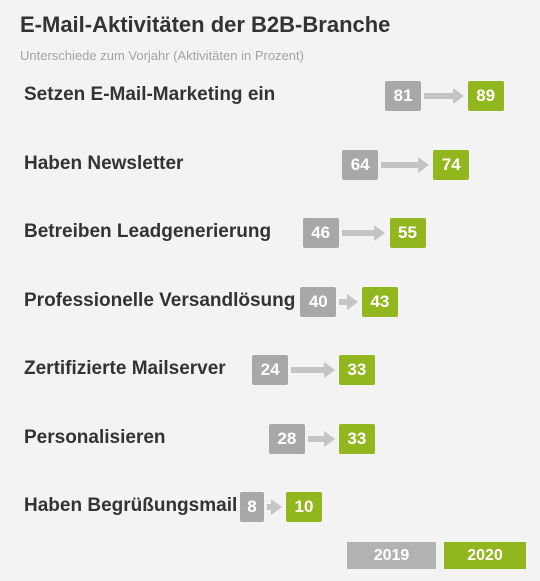 This screenshot has width=540, height=581. What do you see at coordinates (95, 437) in the screenshot?
I see `row-label: Personalisieren` at bounding box center [95, 437].